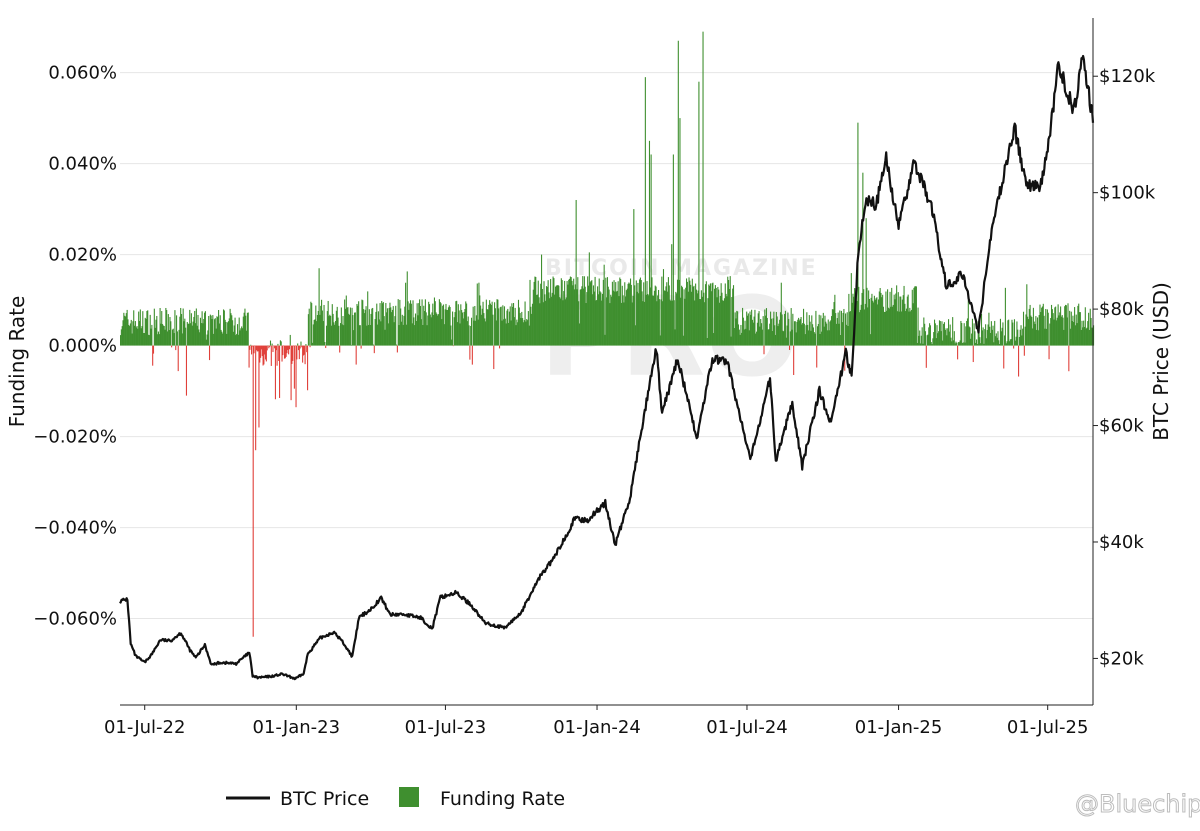  Describe the element at coordinates (17, 362) in the screenshot. I see `y-axis-title-left: Funding Rate` at that location.